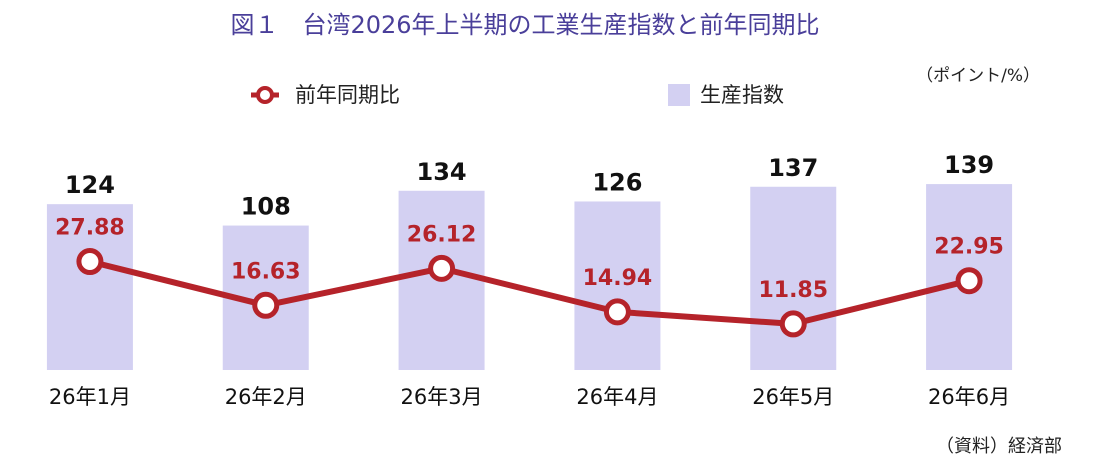 The image size is (1096, 470). Describe the element at coordinates (793, 168) in the screenshot. I see `bar-value-label: 137` at that location.